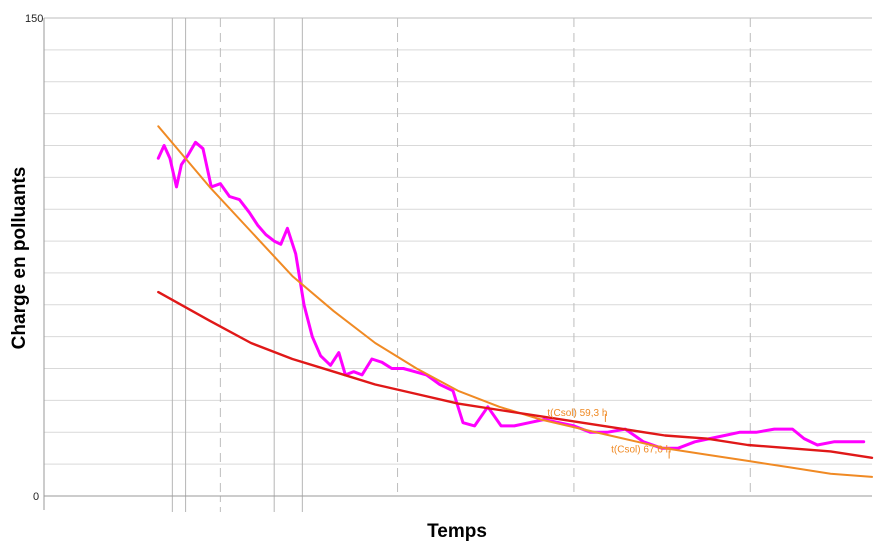 This screenshot has width=881, height=544. What do you see at coordinates (34, 19) in the screenshot?
I see `y-tick-label-150: 150` at bounding box center [34, 19].